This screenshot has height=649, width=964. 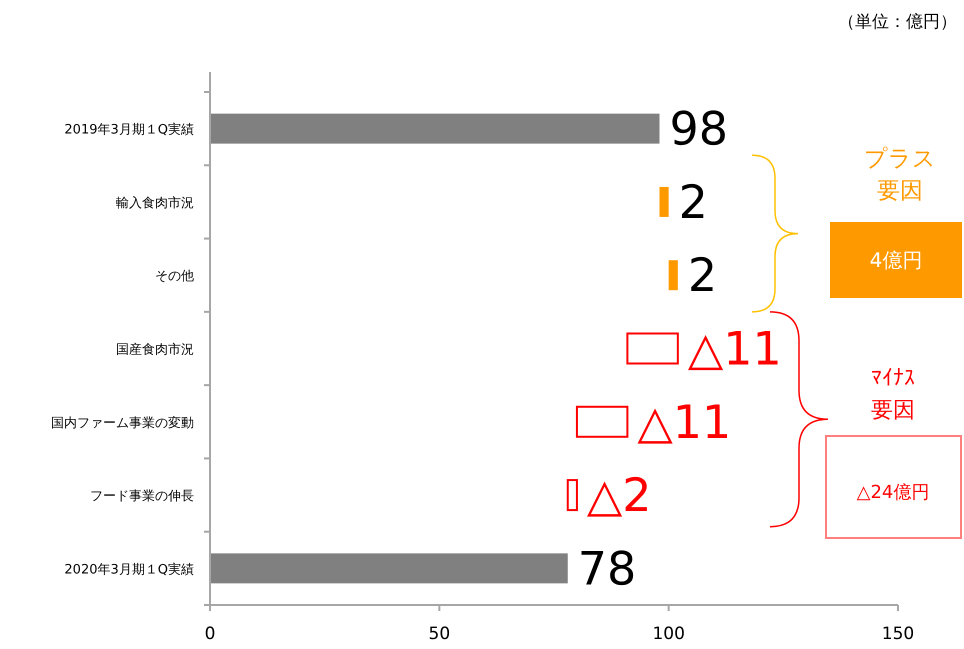 I want to click on y-tick-label: 国内ファーム事業の変動, so click(x=122, y=422).